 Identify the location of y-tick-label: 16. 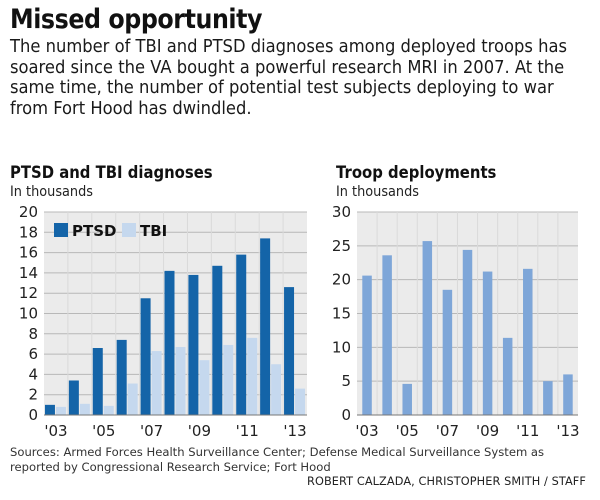
(28, 253).